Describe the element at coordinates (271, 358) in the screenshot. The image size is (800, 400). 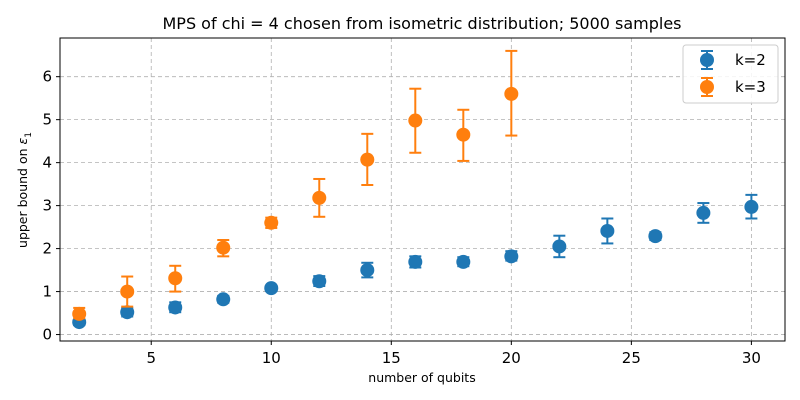
I see `x-tick-label: 10` at that location.